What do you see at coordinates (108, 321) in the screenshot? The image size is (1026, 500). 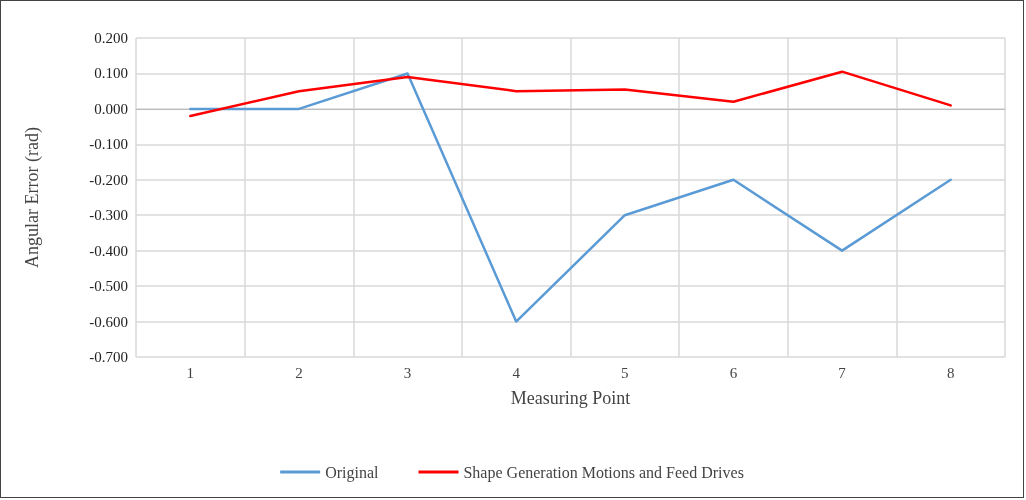 I see `y-tick-label: -0.600` at bounding box center [108, 321].